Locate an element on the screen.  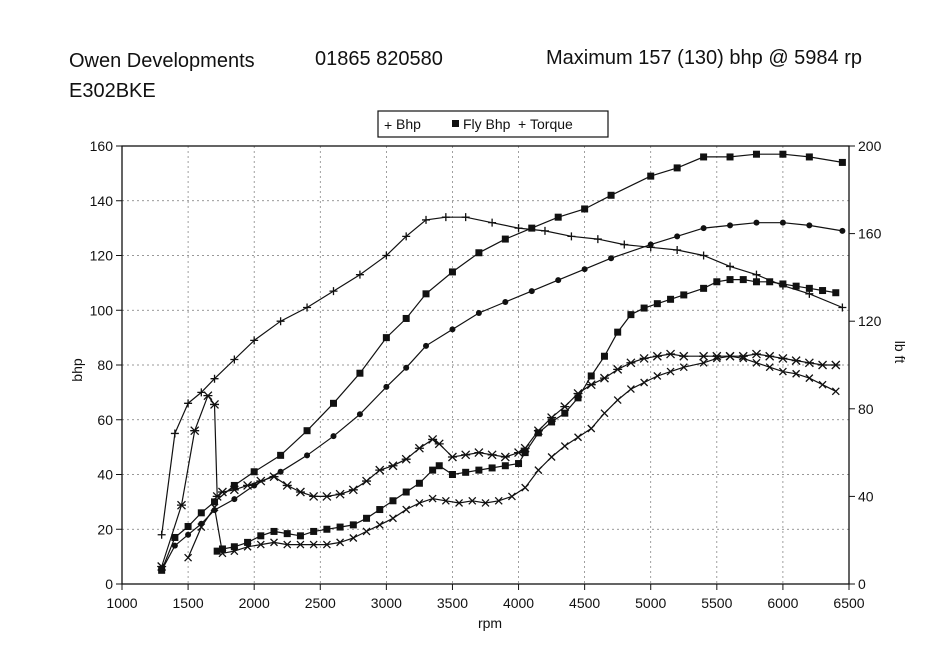
maximum-power-readout: Maximum 157 (130) bhp @ 5984 rp is located at coordinates (704, 58).